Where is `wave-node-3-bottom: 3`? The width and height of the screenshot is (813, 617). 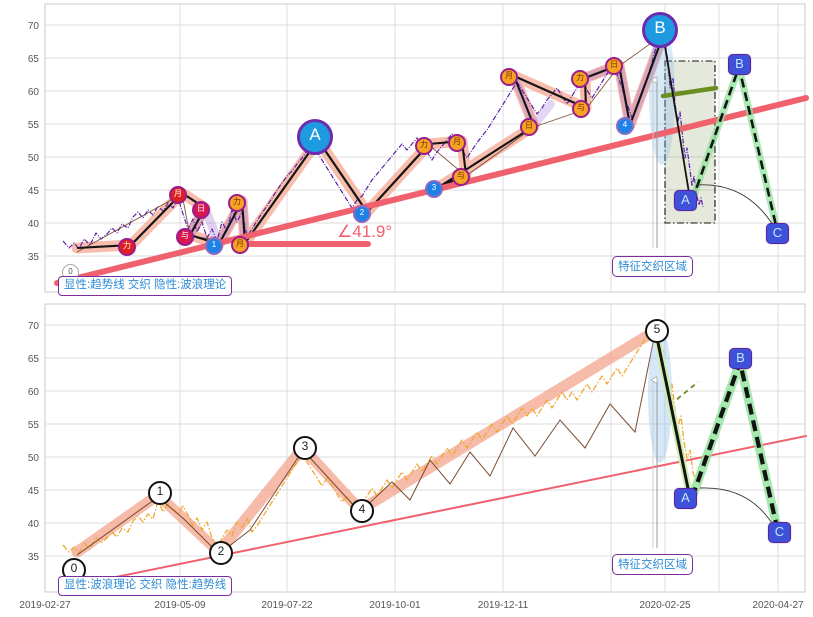 wave-node-3-bottom: 3 is located at coordinates (305, 448).